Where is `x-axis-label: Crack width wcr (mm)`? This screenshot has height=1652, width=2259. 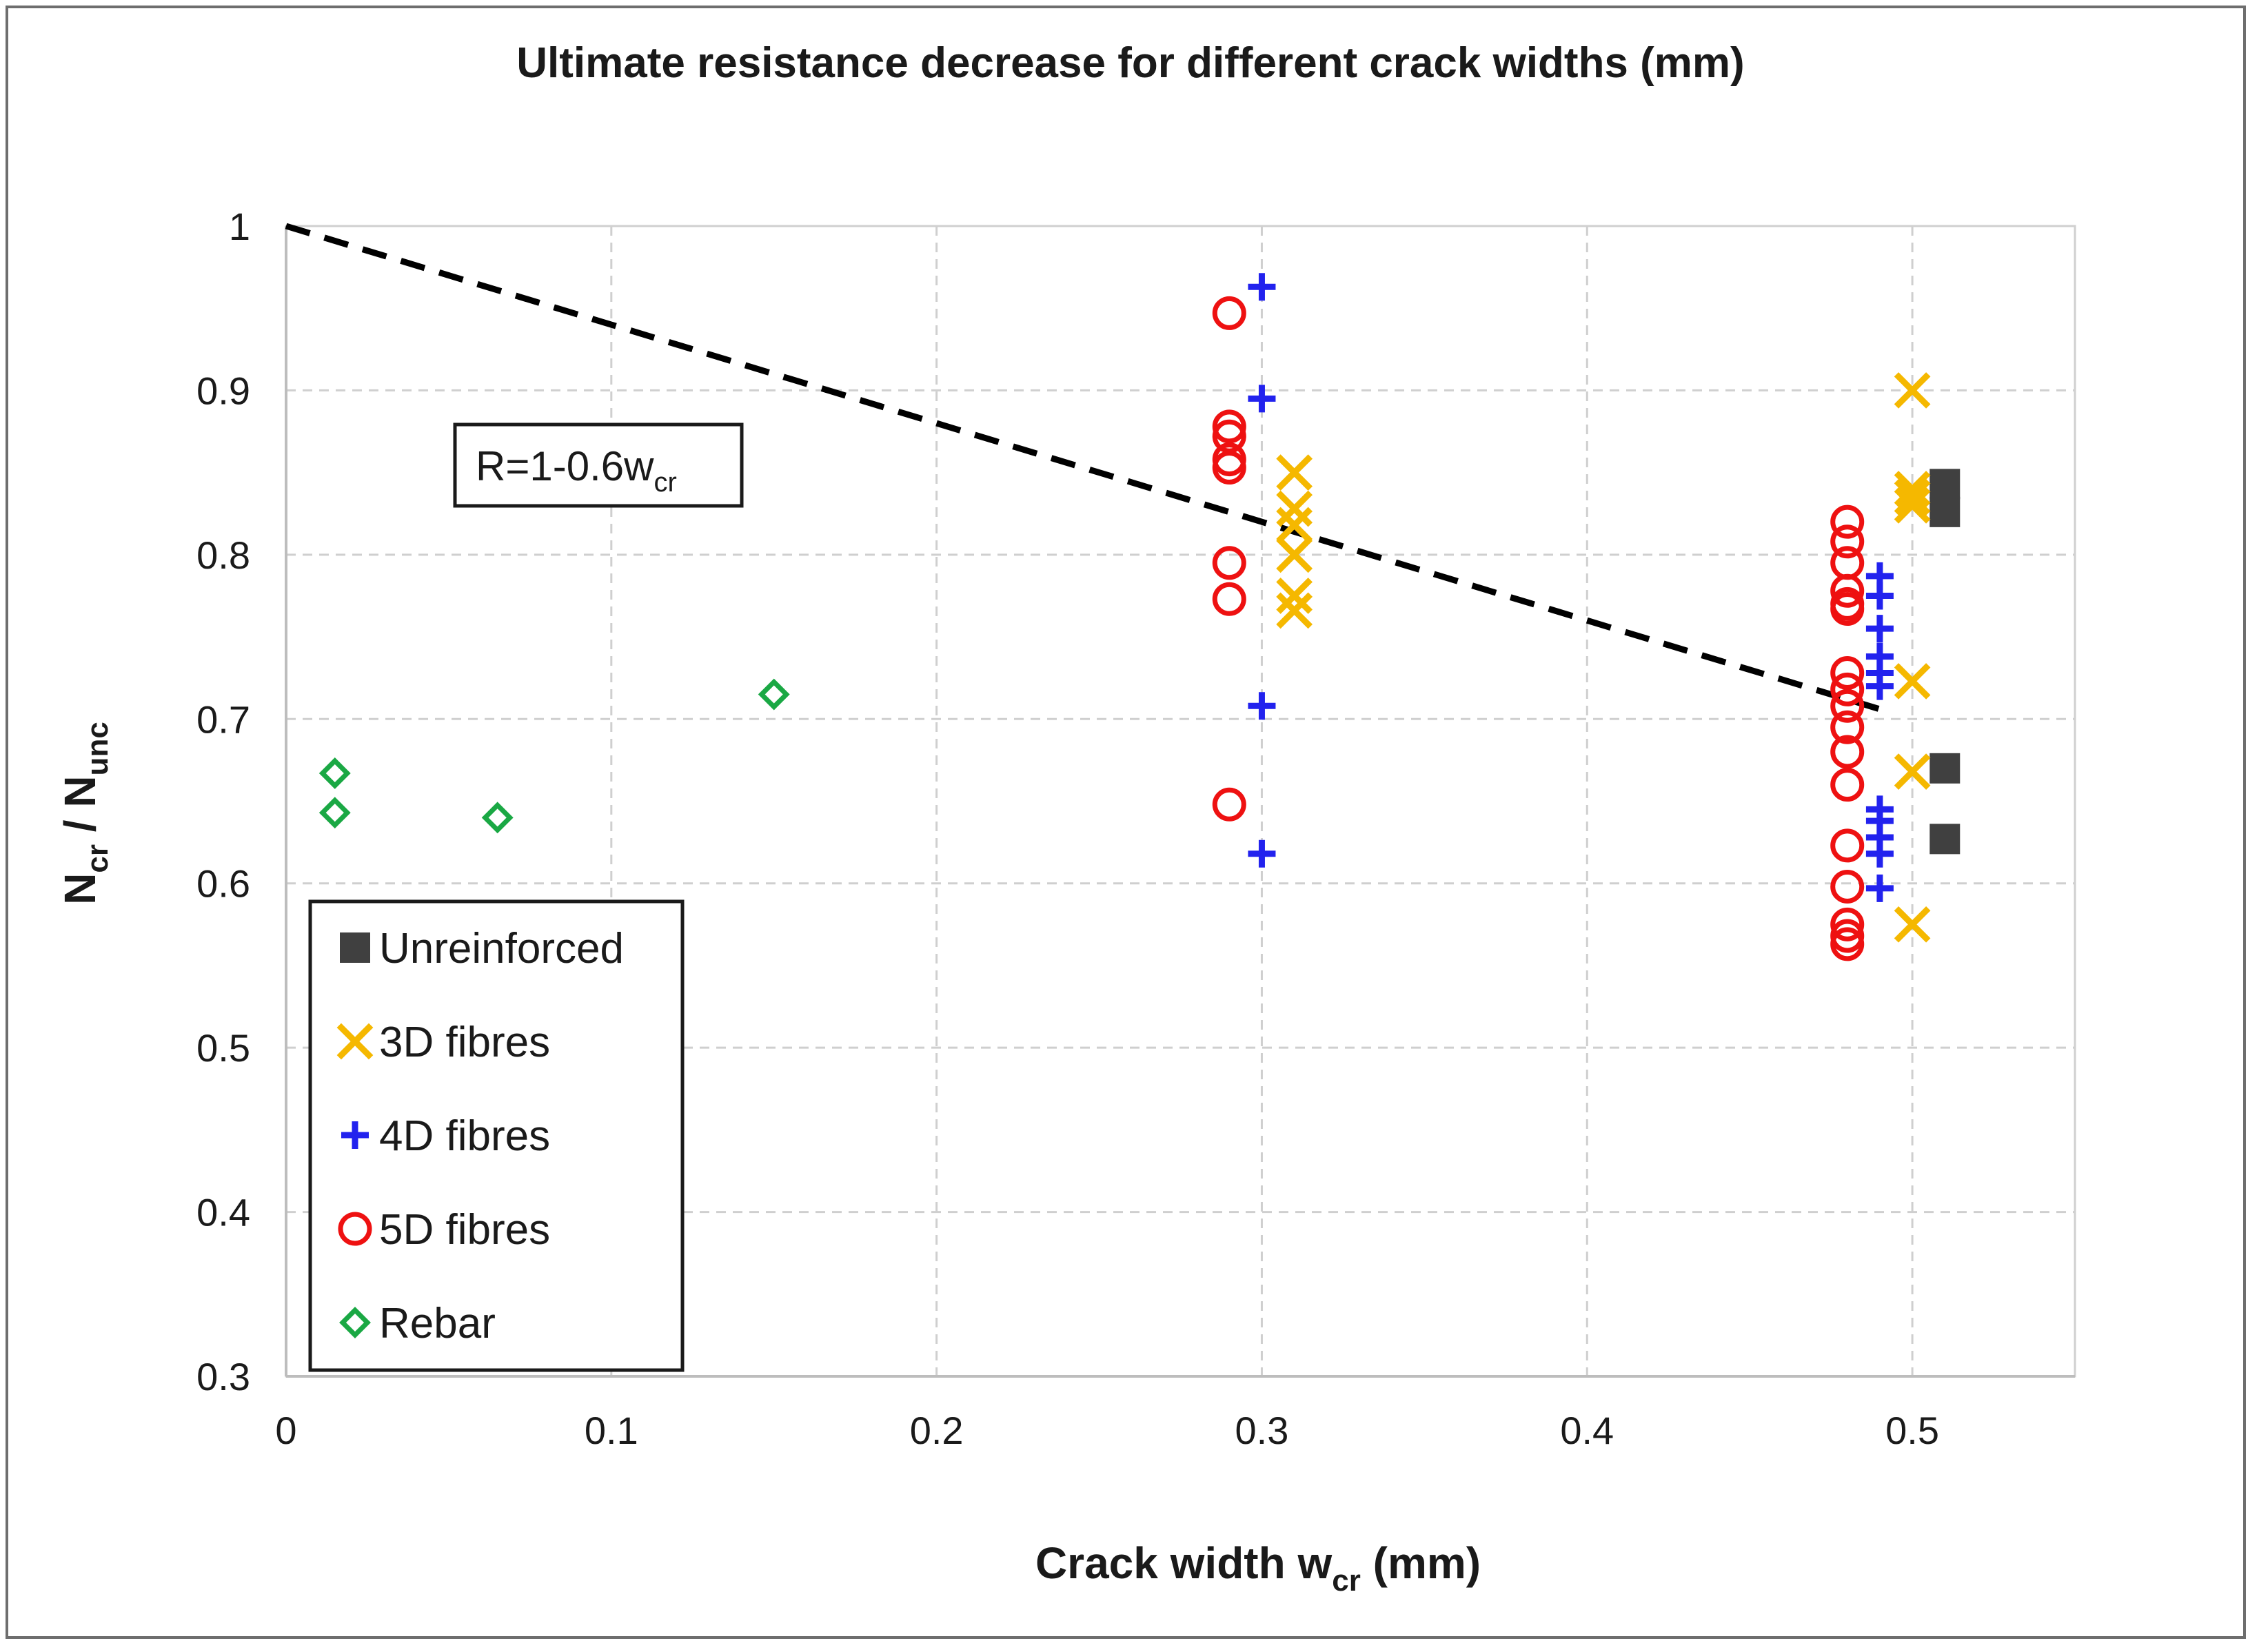
x-axis-label: Crack width wcr (mm) is located at coordinates (1258, 1568).